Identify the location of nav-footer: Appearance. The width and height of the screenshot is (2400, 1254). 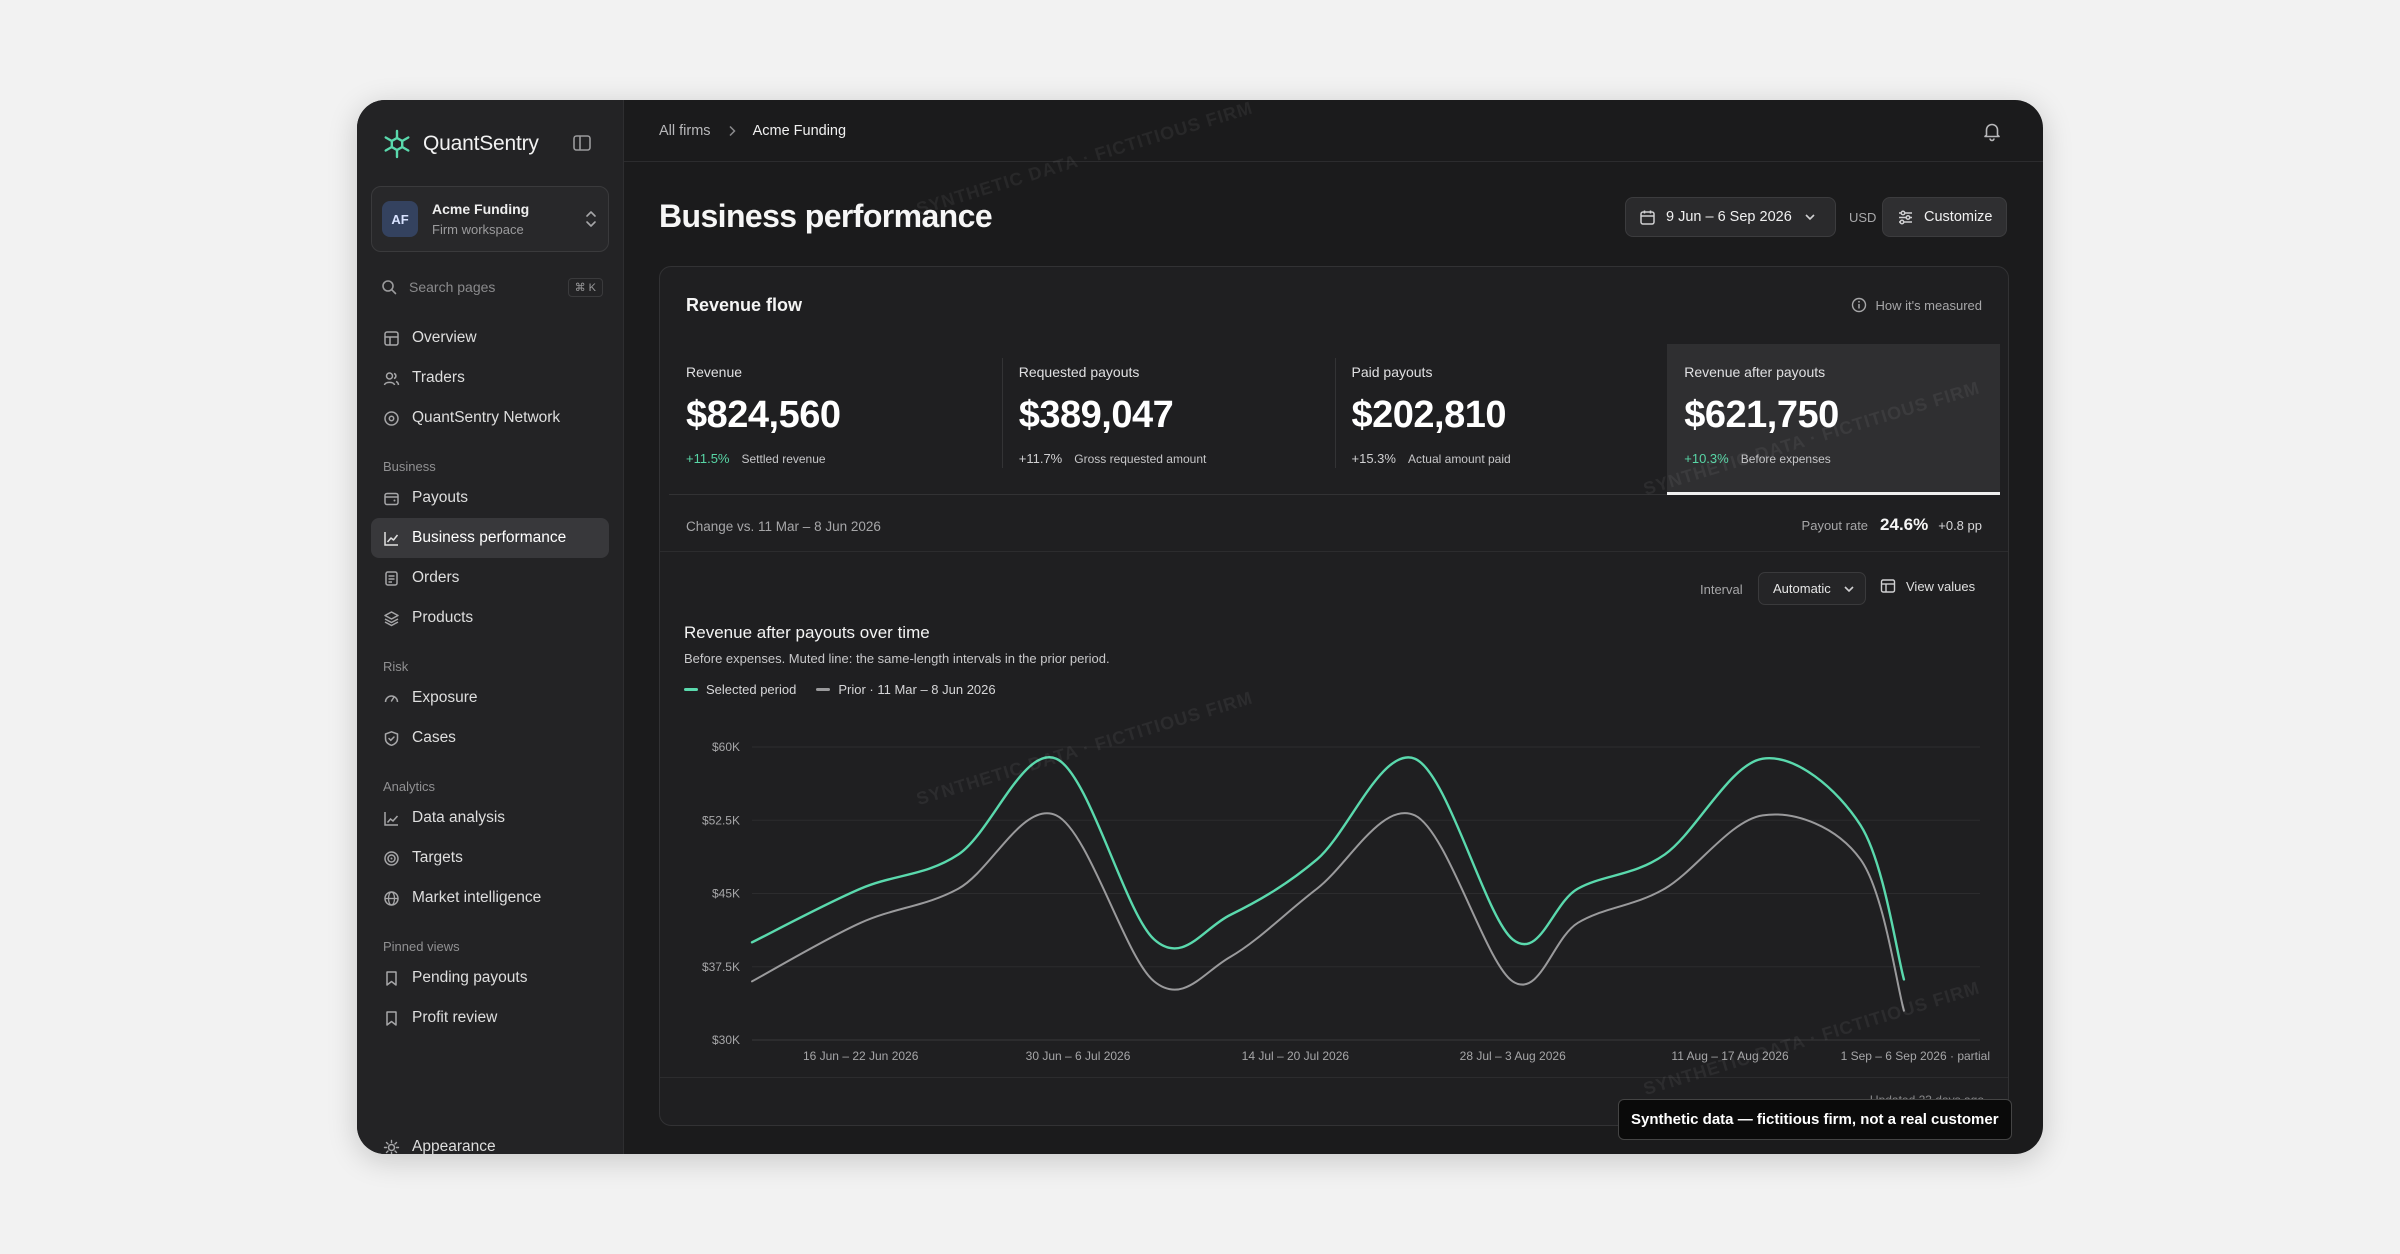
(490, 1140).